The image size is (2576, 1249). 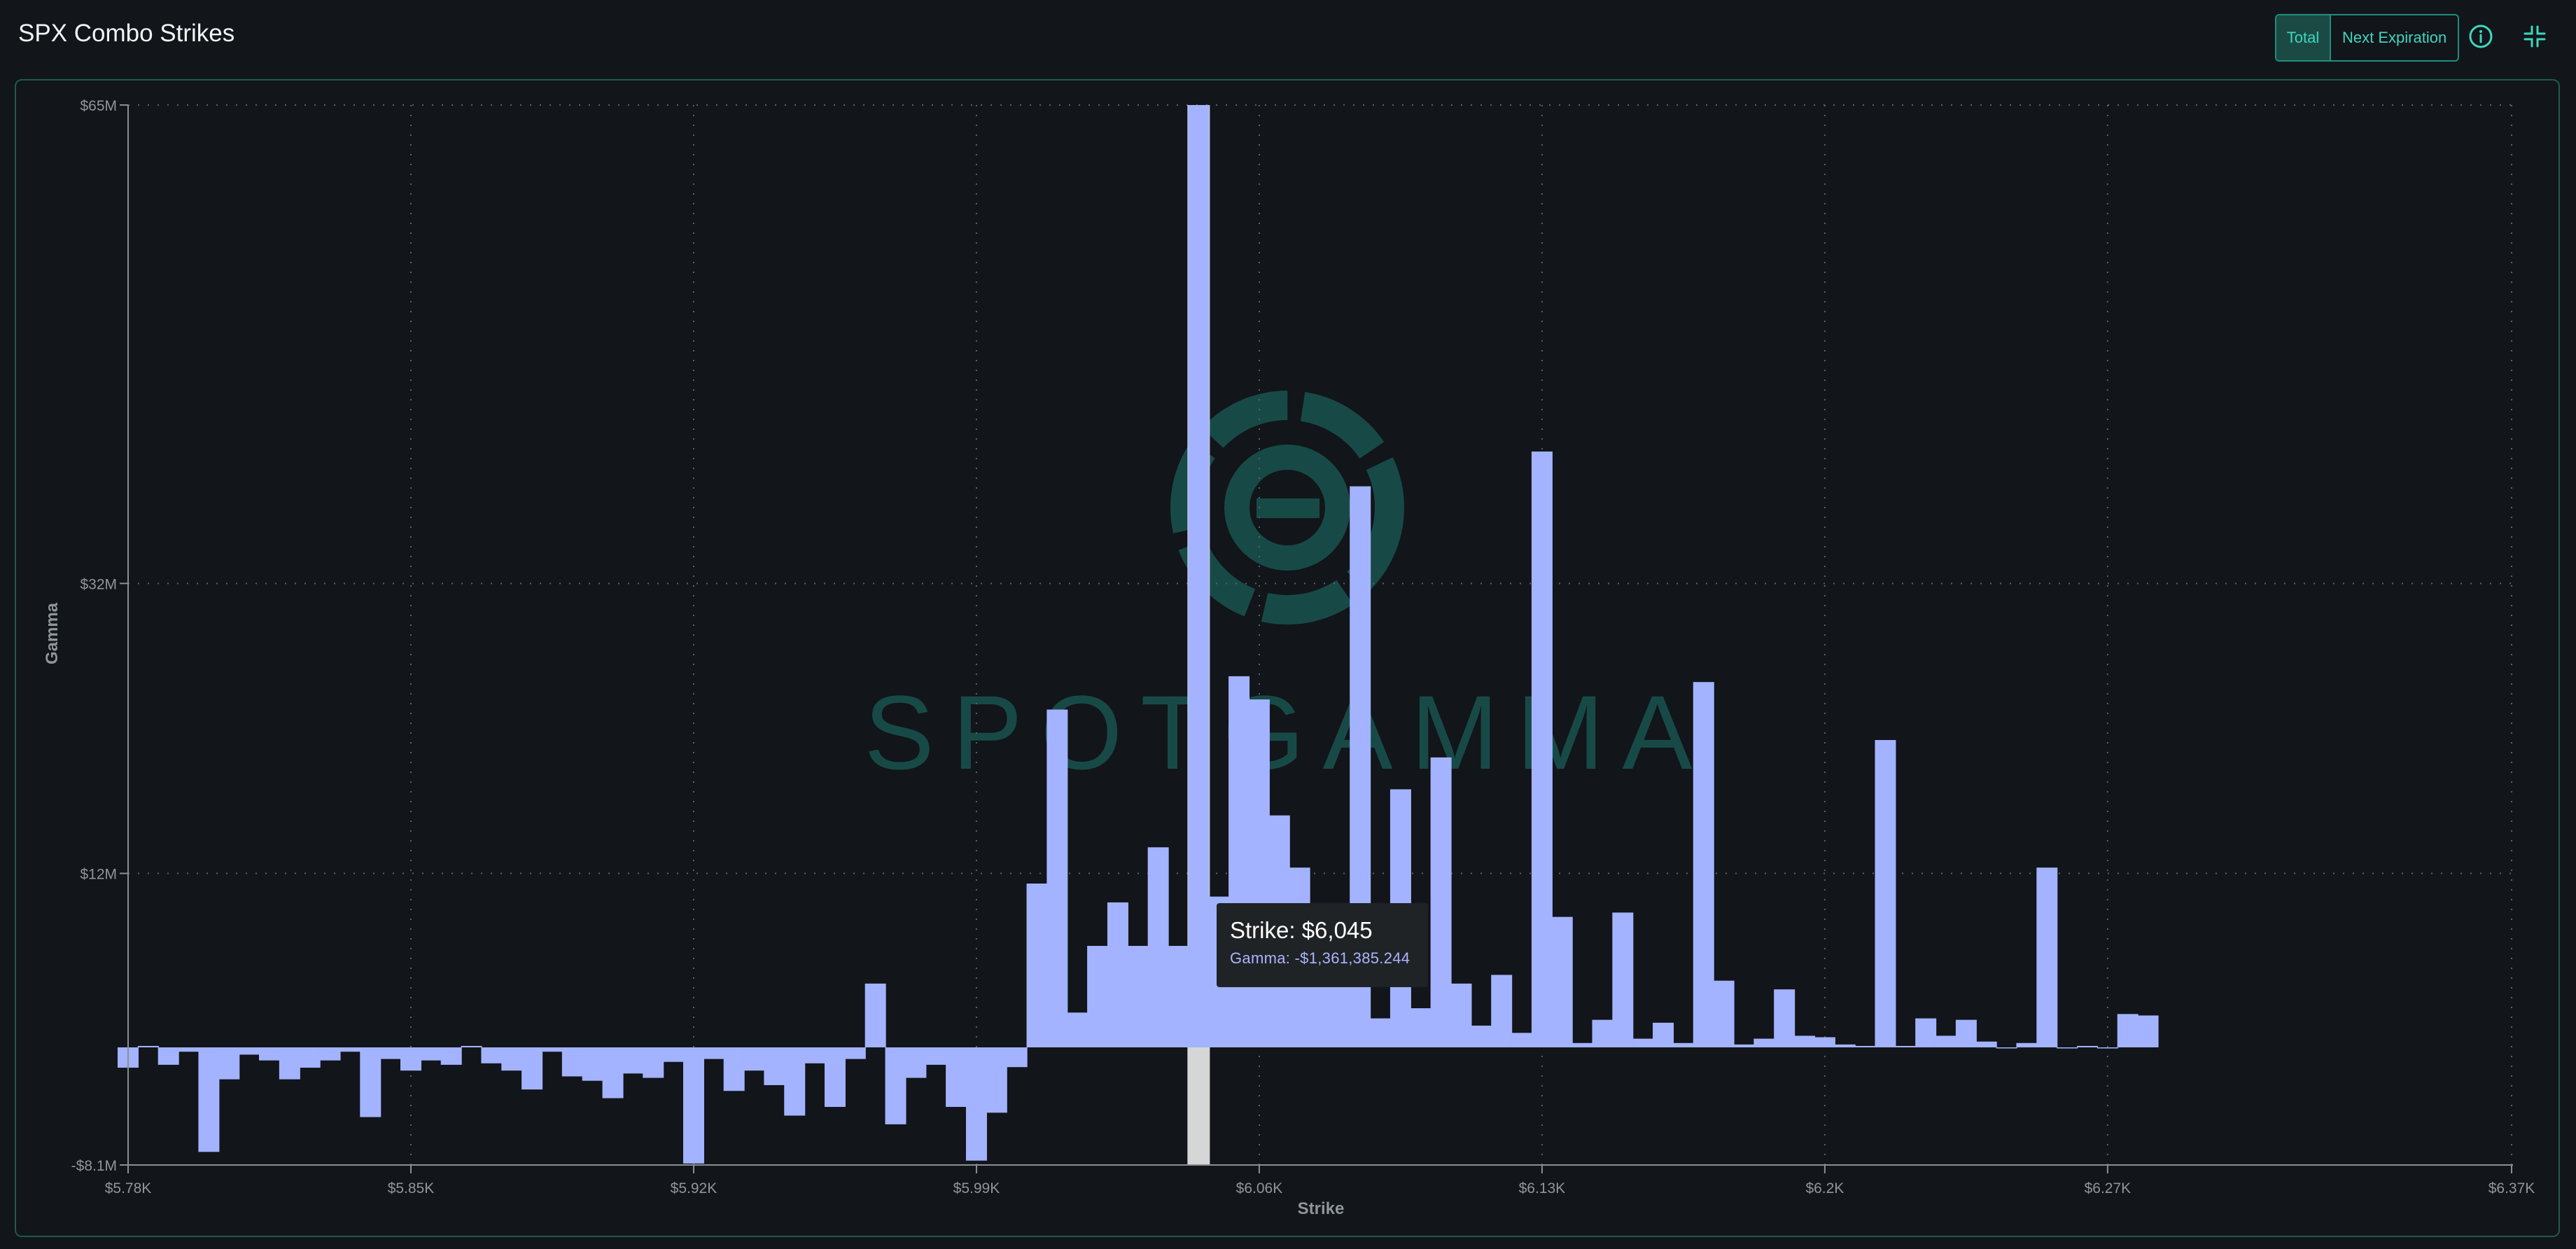 What do you see at coordinates (2480, 36) in the screenshot?
I see `info-circle-icon` at bounding box center [2480, 36].